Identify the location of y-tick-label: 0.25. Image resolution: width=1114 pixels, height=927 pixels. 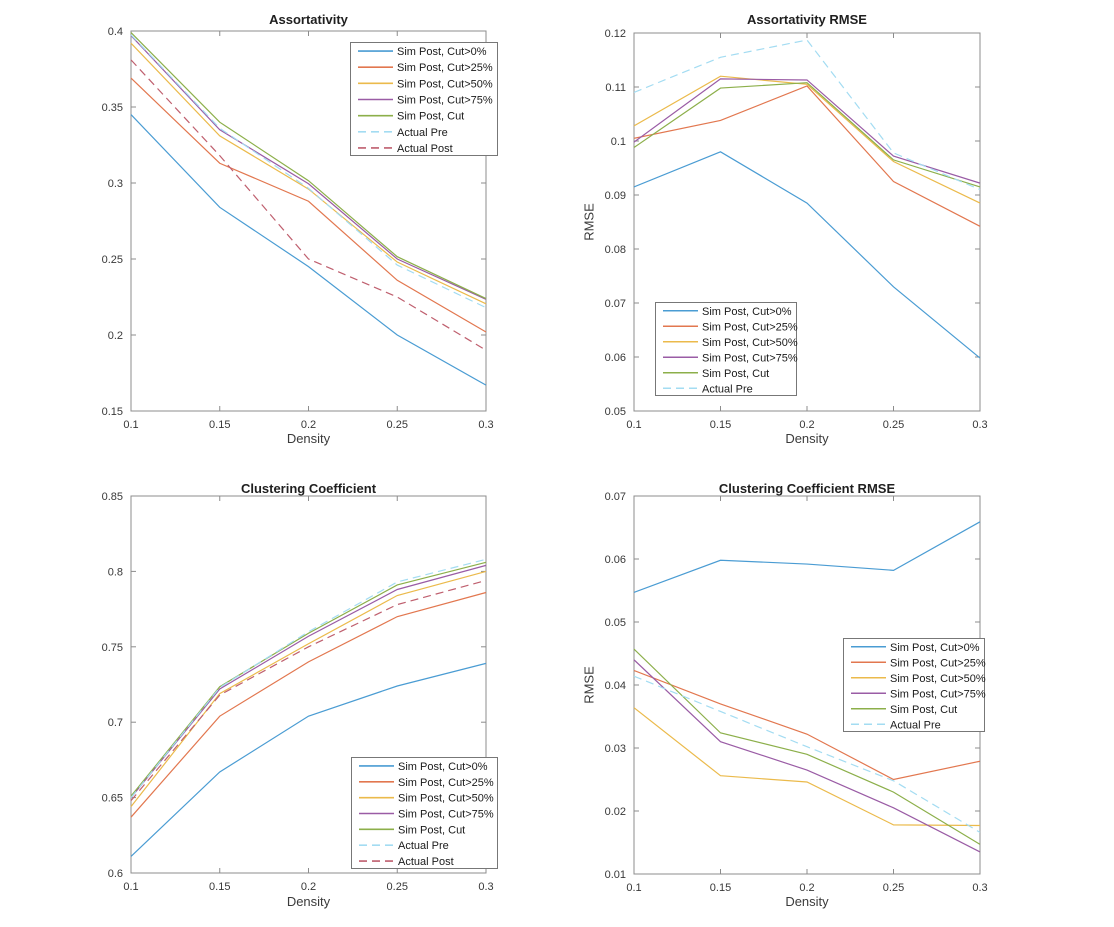
(112, 260).